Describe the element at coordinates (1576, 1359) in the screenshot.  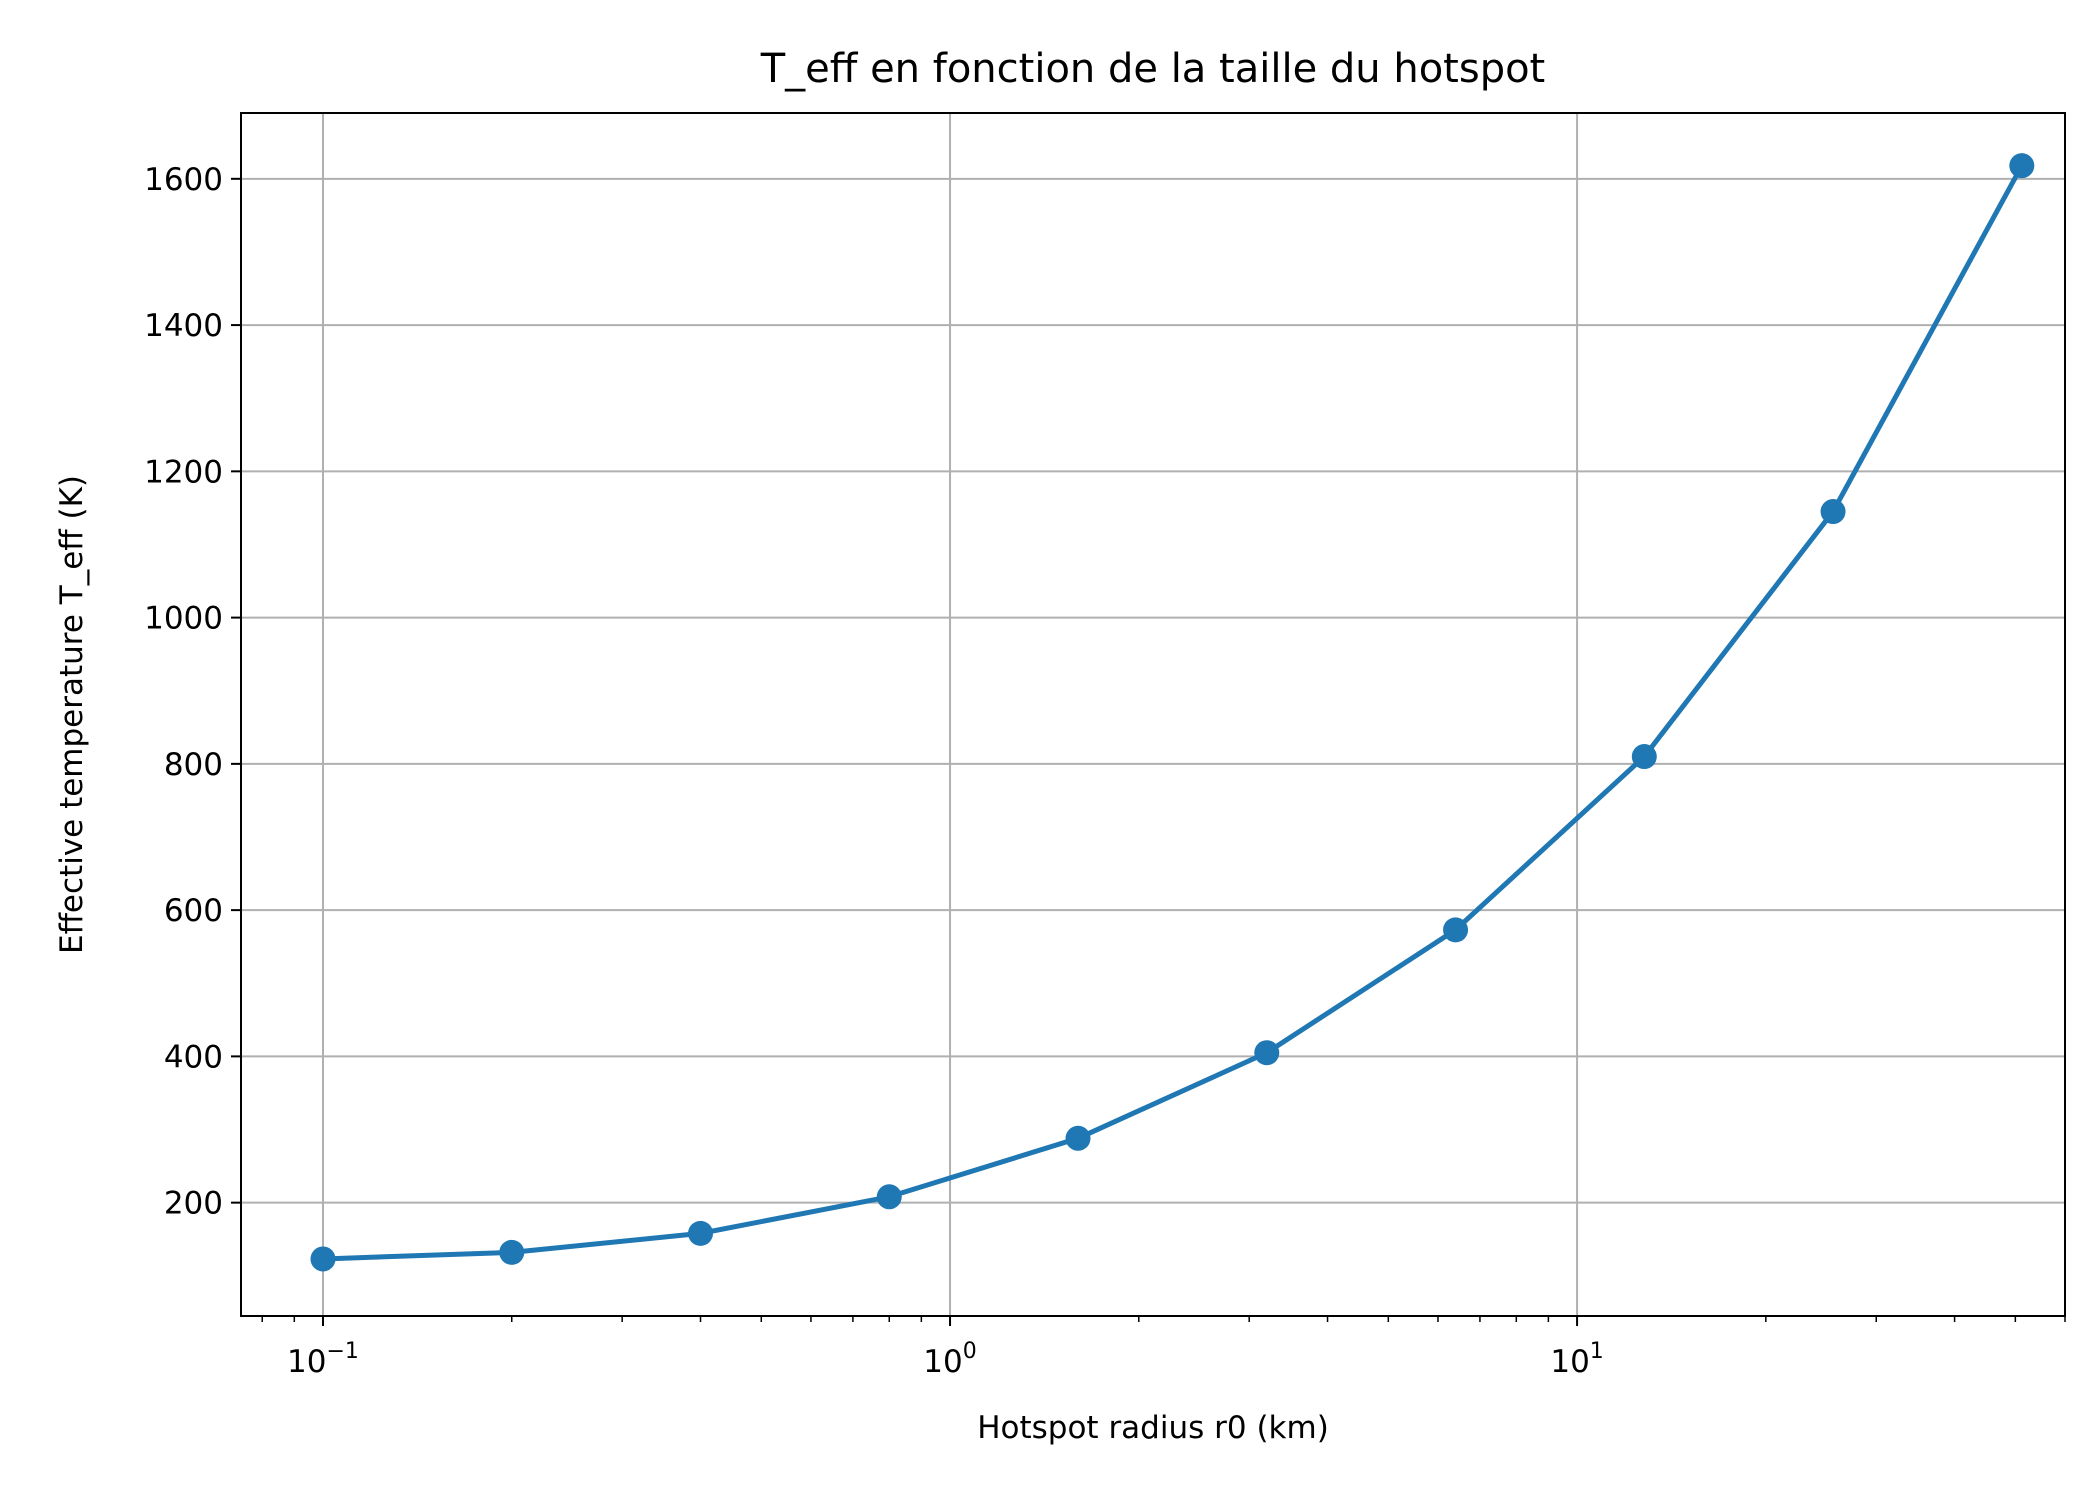
I see `x-tick-label: 10¹` at that location.